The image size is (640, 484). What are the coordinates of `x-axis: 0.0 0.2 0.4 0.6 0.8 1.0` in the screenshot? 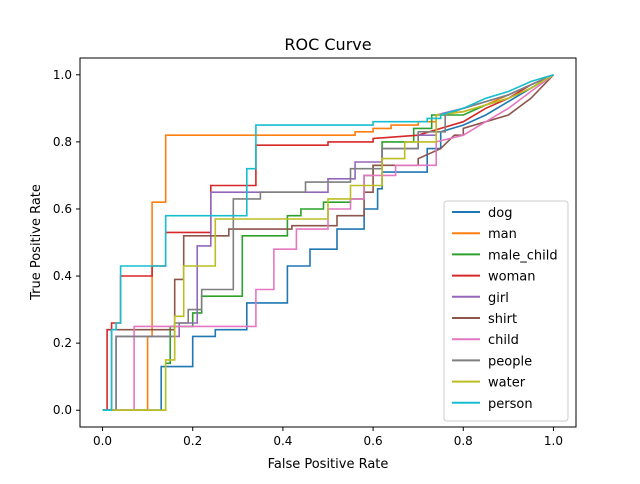 It's located at (328, 437).